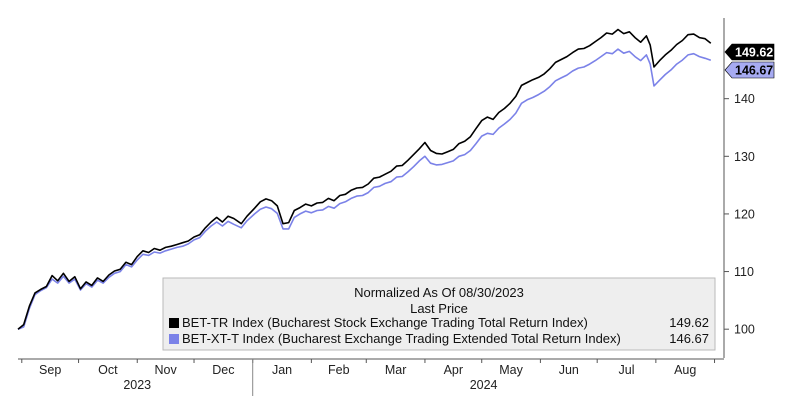  Describe the element at coordinates (569, 370) in the screenshot. I see `x-tick-label: Jun` at that location.